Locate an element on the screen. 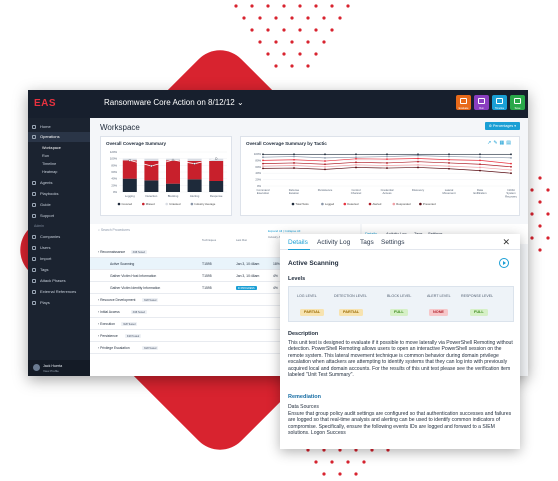  line-chart-icon: ↗ is located at coordinates (490, 143).